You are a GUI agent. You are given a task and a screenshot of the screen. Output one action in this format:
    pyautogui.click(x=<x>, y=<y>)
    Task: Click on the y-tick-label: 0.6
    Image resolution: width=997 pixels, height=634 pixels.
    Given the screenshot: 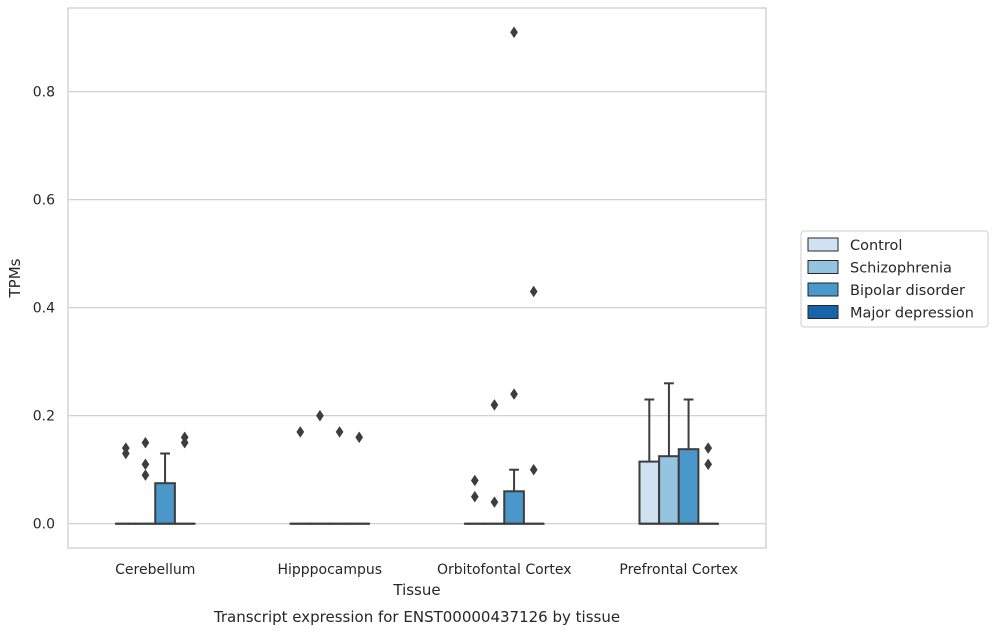 What is the action you would take?
    pyautogui.click(x=44, y=201)
    